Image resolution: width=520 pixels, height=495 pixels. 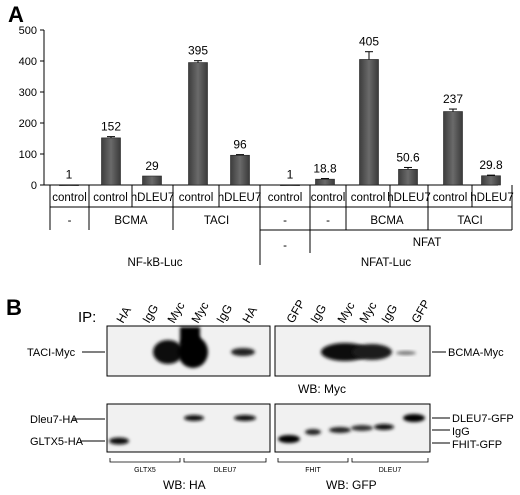 I want to click on panel-b-label: B, so click(x=14, y=307).